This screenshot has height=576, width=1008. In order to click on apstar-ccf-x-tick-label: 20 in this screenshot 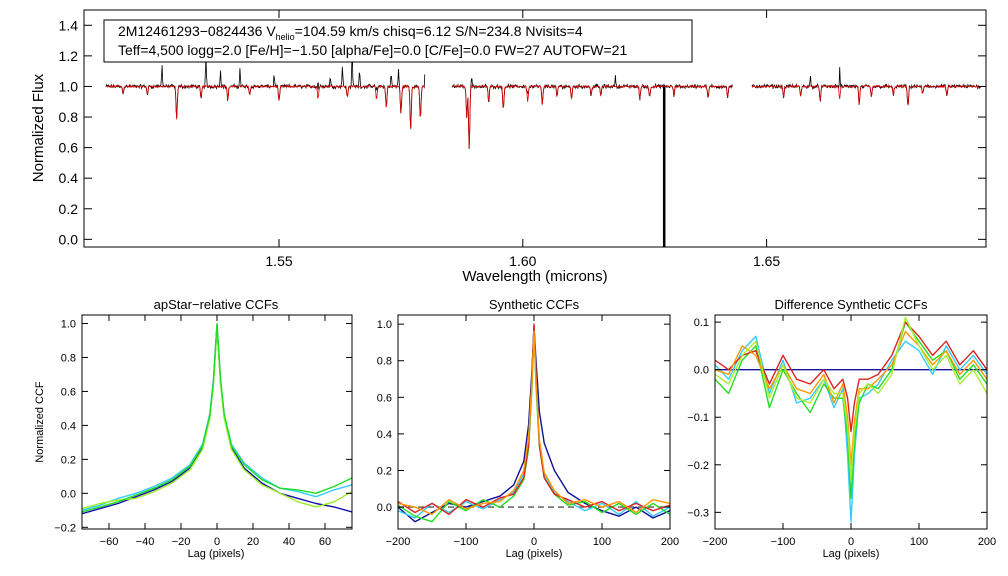, I will do `click(253, 542)`.